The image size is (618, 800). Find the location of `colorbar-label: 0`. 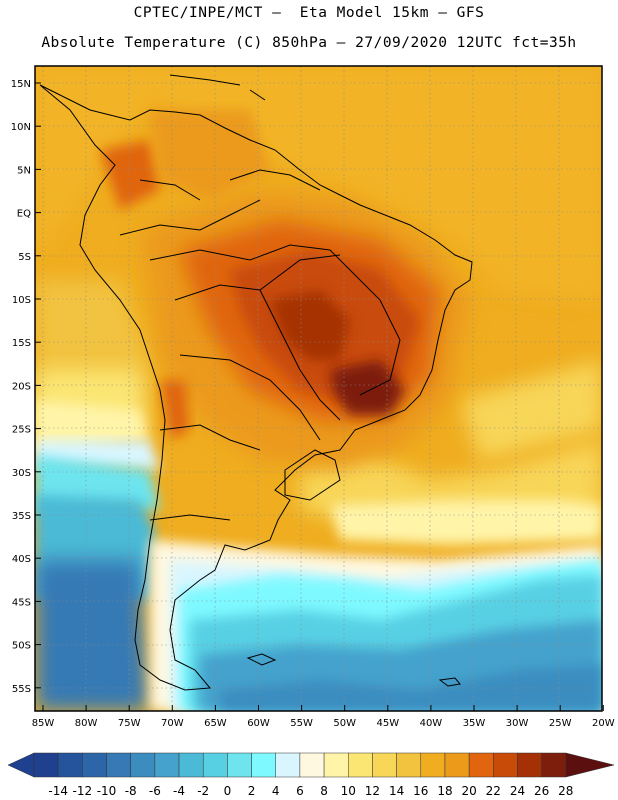

colorbar-label: 0 is located at coordinates (228, 791).